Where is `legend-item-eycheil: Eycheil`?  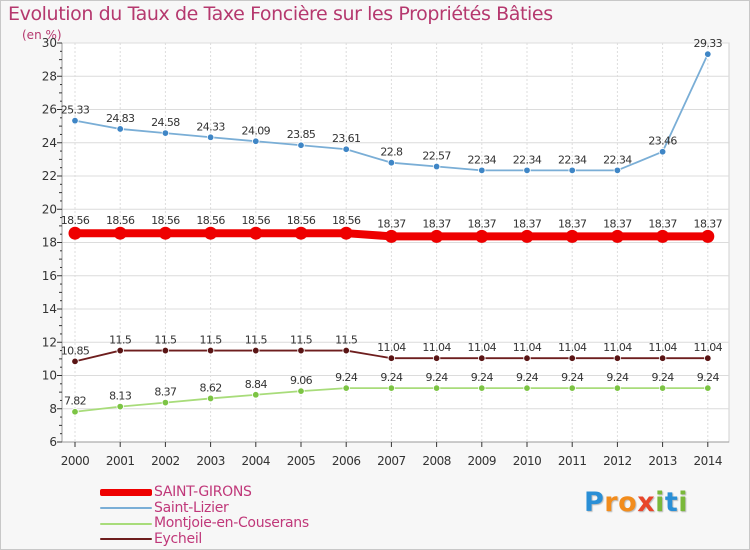
legend-item-eycheil: Eycheil is located at coordinates (204, 539).